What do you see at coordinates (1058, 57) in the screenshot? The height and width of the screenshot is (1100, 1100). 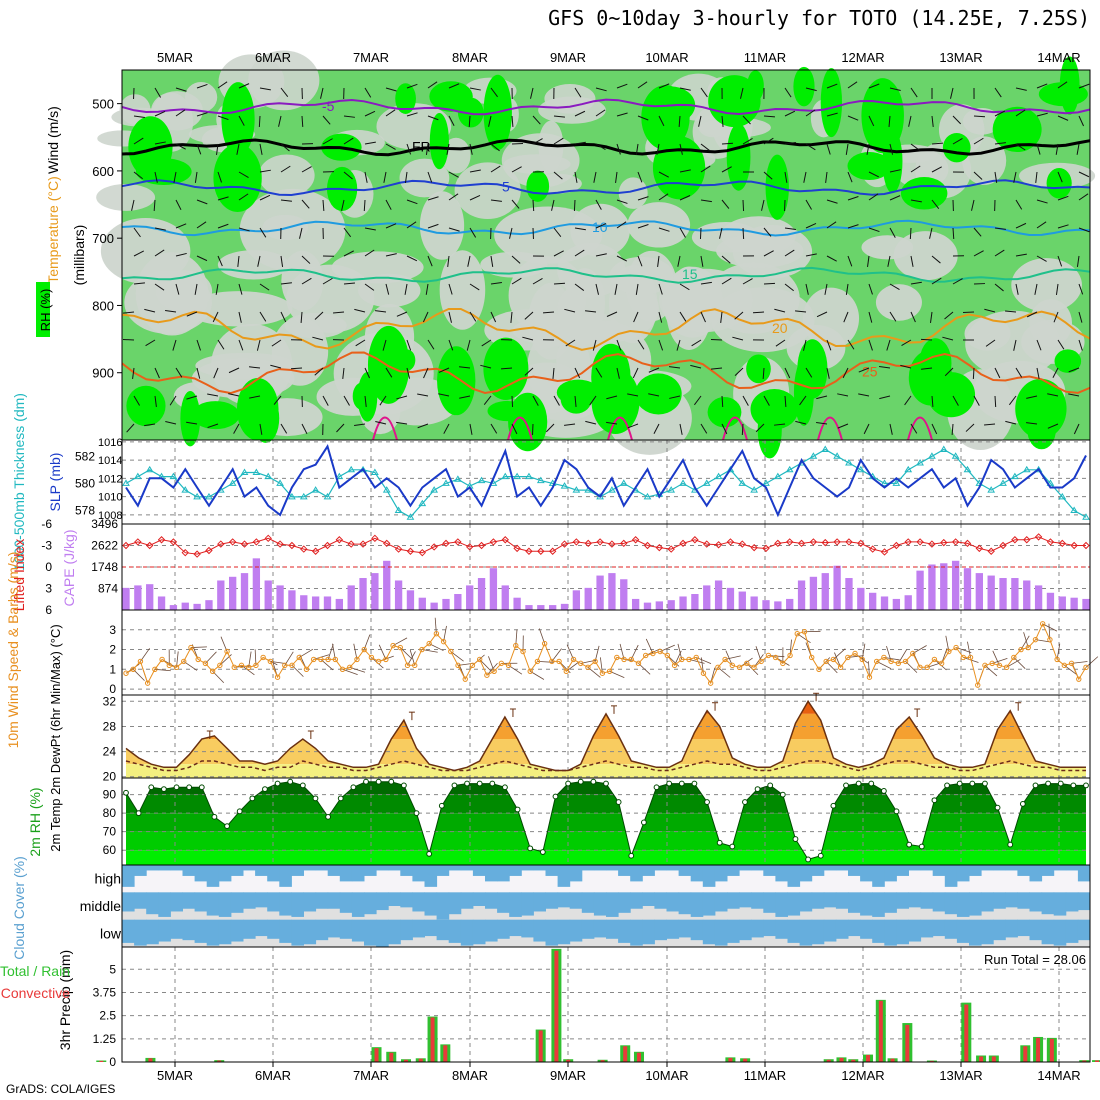 I see `date-label-top: 14MAR` at bounding box center [1058, 57].